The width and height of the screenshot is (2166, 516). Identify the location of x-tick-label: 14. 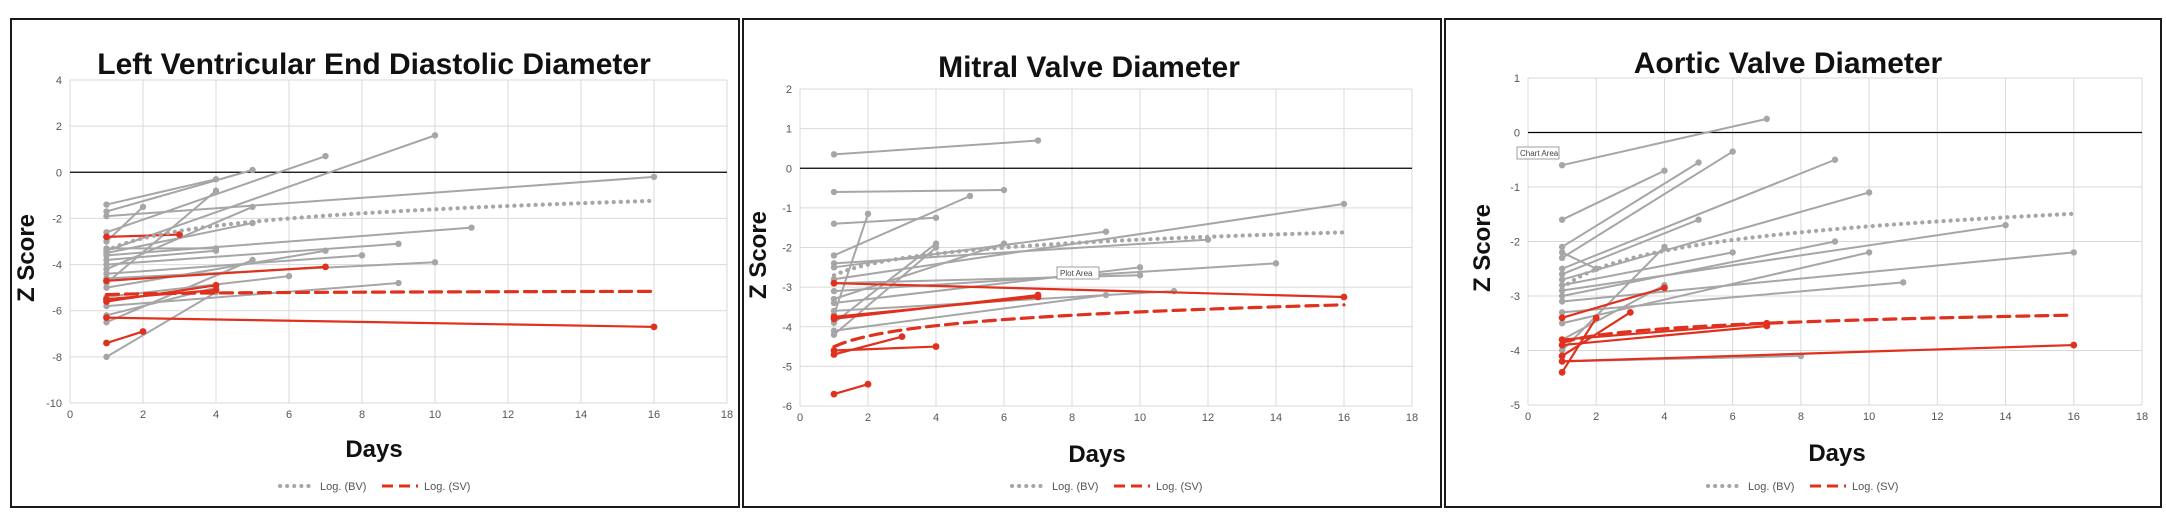
(2005, 417).